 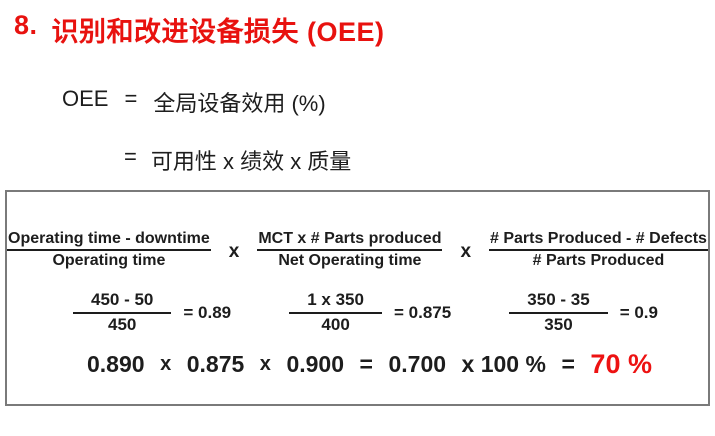 What do you see at coordinates (218, 32) in the screenshot?
I see `title-text: 识别和改进设备损失 (OEE)` at bounding box center [218, 32].